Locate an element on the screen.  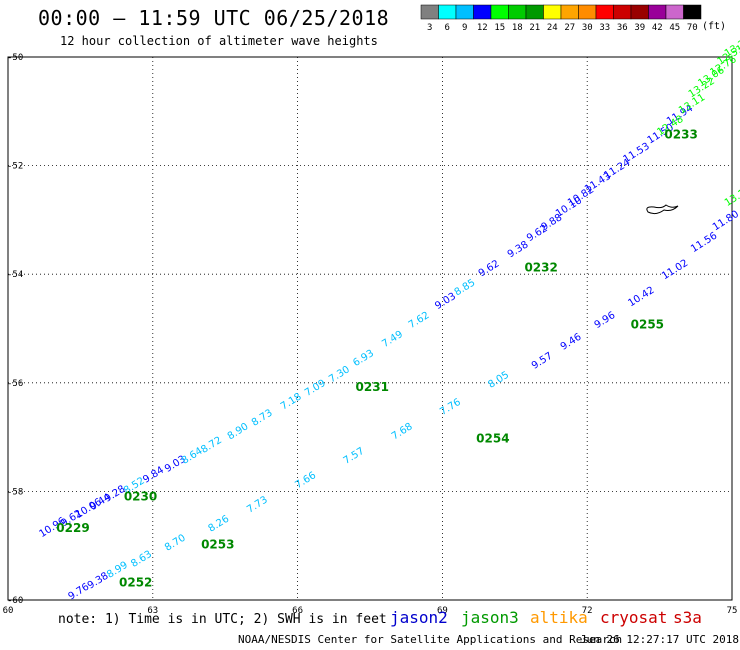
legend-jason2: jason2 is located at coordinates (419, 617).